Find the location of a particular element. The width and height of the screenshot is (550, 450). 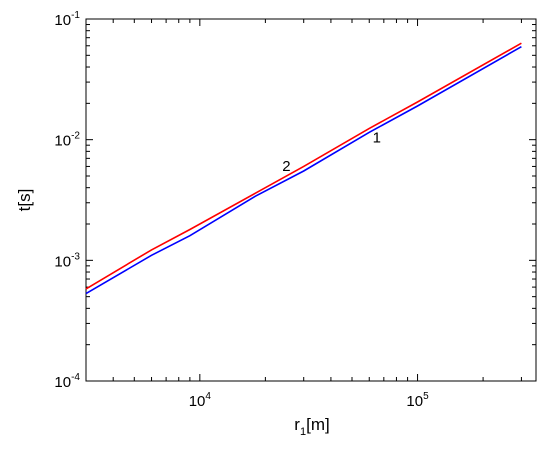

y-tick-label: 10⁻¹ is located at coordinates (67, 19).